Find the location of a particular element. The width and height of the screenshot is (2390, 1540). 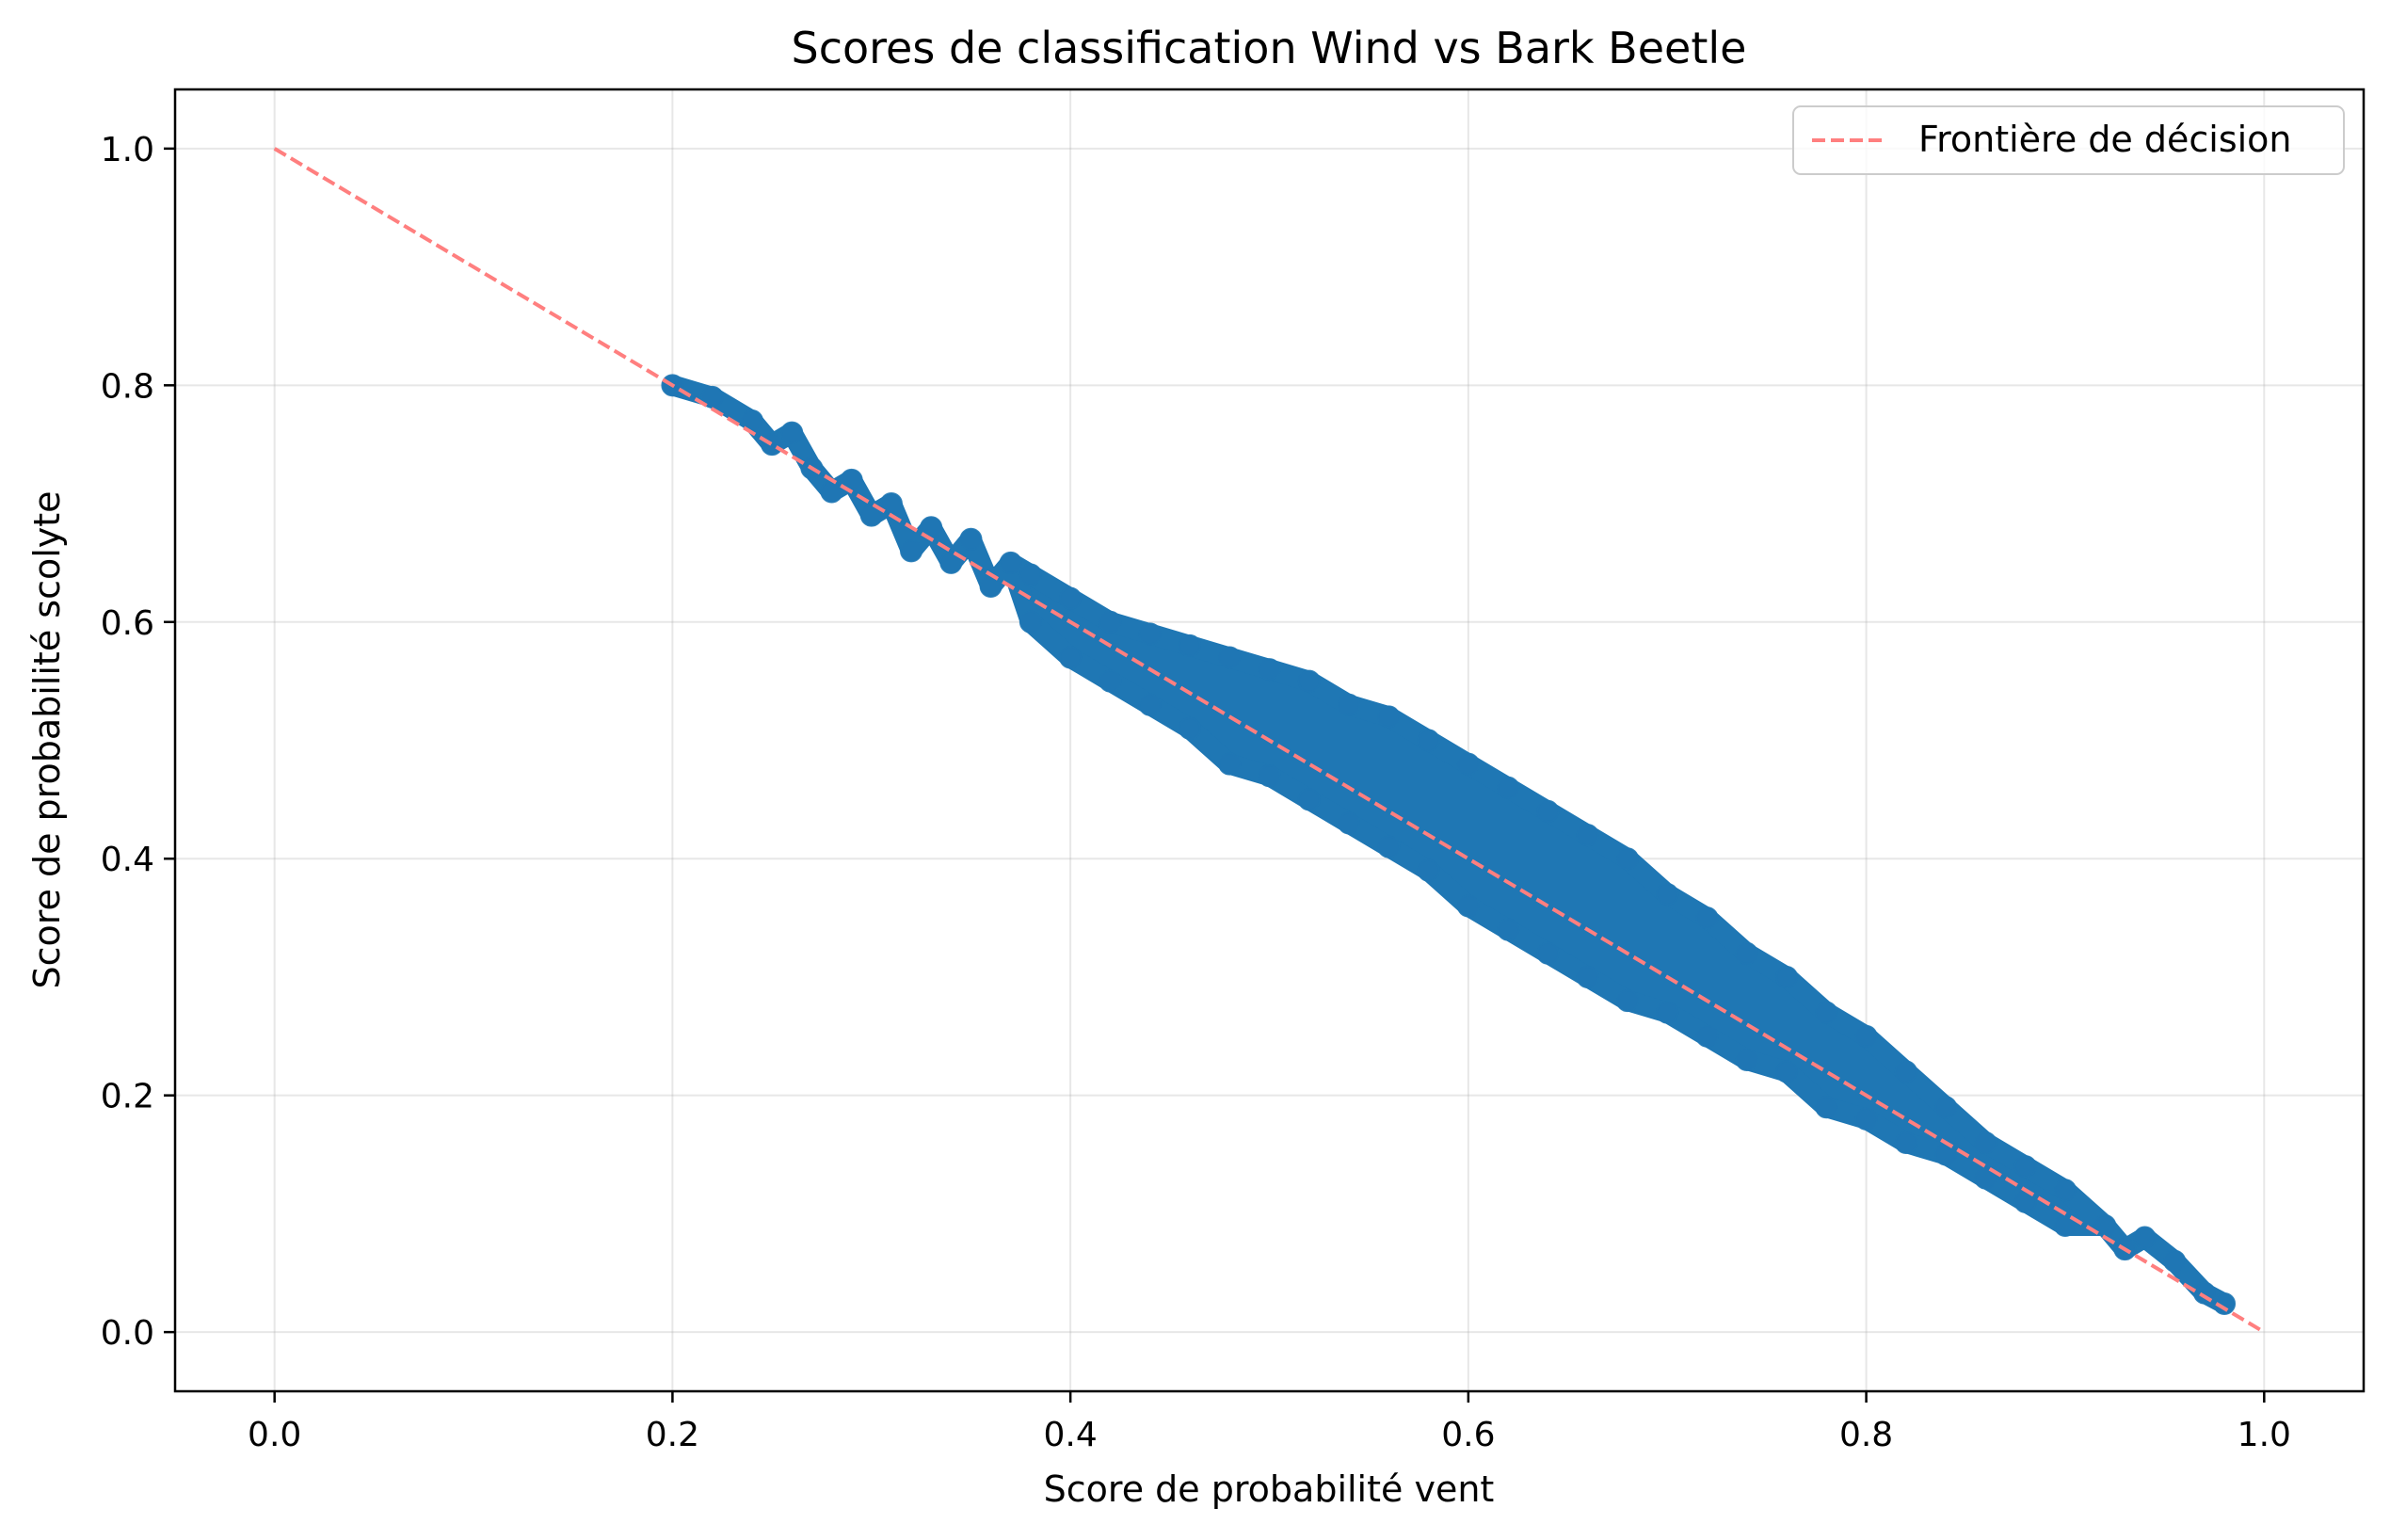

x-tick-label: 0.0 is located at coordinates (274, 1435).